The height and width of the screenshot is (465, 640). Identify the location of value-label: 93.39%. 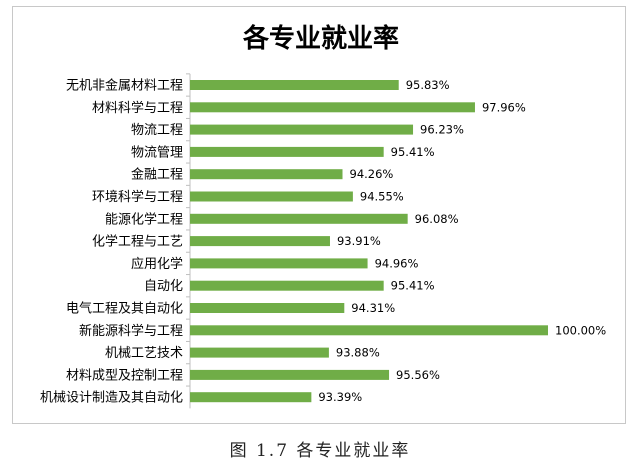
(340, 397).